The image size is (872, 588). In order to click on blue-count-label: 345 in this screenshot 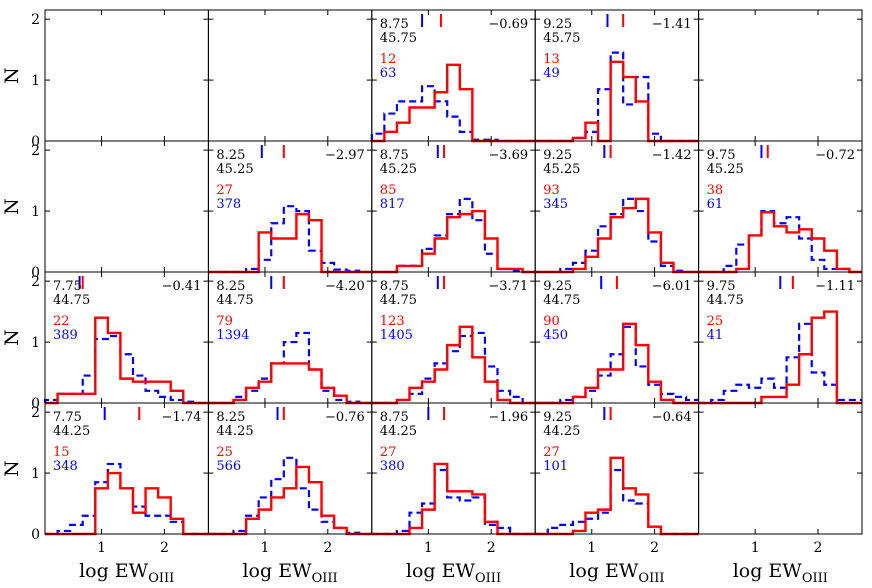, I will do `click(555, 204)`.